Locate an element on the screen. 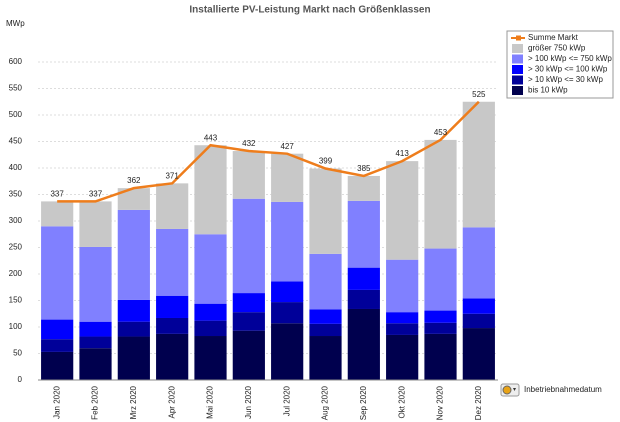  legend-label: > 10 kWp <= 30 kWp is located at coordinates (565, 79).